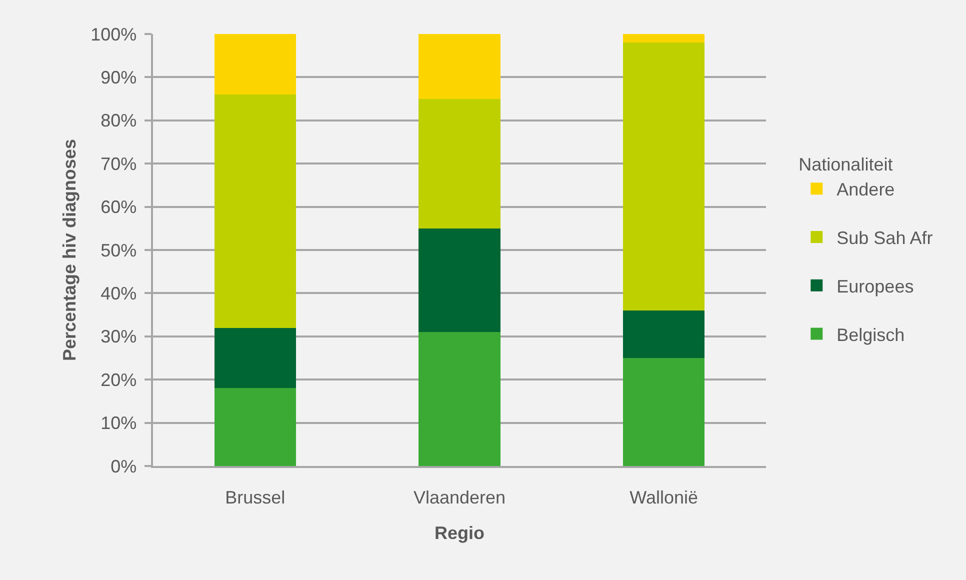 This screenshot has width=966, height=580. What do you see at coordinates (113, 34) in the screenshot?
I see `y-tick-label: 100%` at bounding box center [113, 34].